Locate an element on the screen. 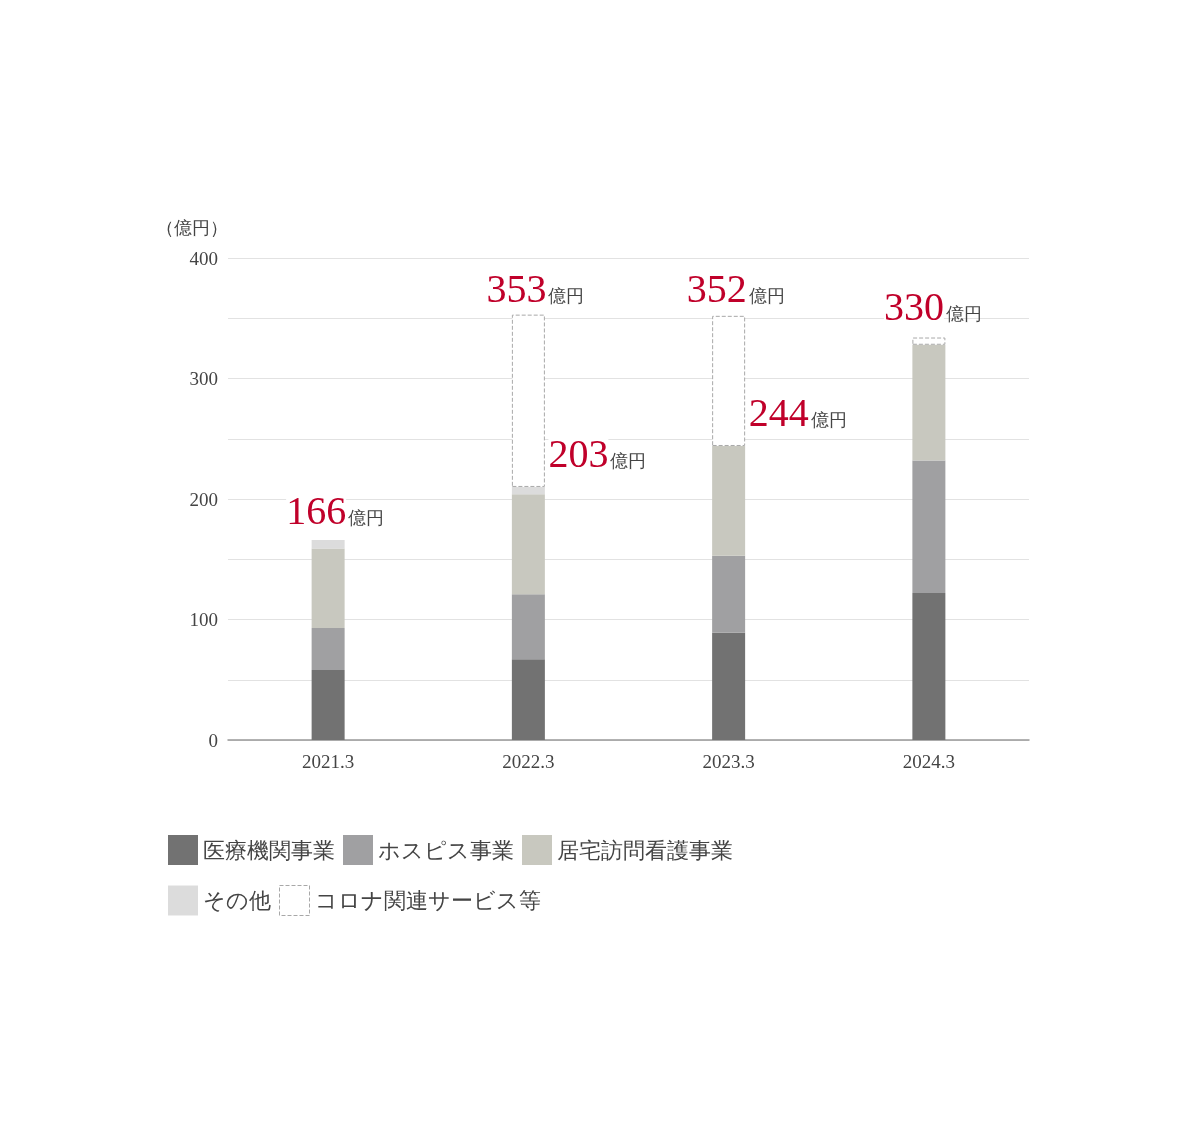 The width and height of the screenshot is (1177, 1125). annotation: 330億円 is located at coordinates (932, 306).